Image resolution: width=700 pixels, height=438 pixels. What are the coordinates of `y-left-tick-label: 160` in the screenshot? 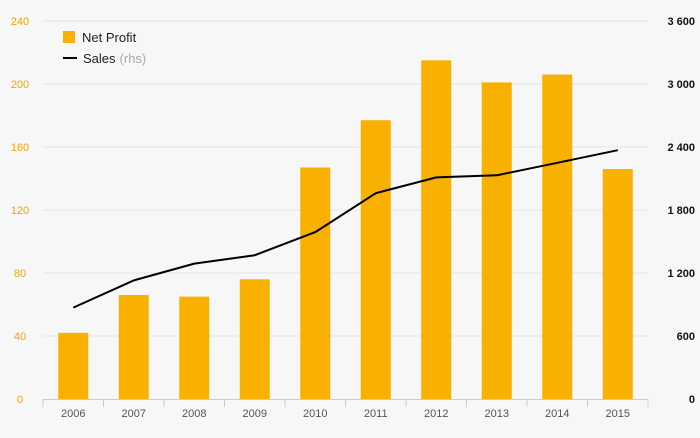 It's located at (20, 148).